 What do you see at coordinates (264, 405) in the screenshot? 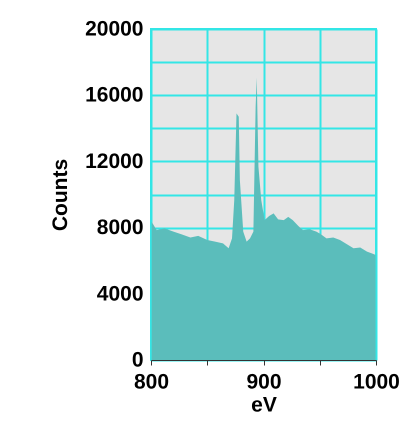
I see `x-axis-title: eV` at bounding box center [264, 405].